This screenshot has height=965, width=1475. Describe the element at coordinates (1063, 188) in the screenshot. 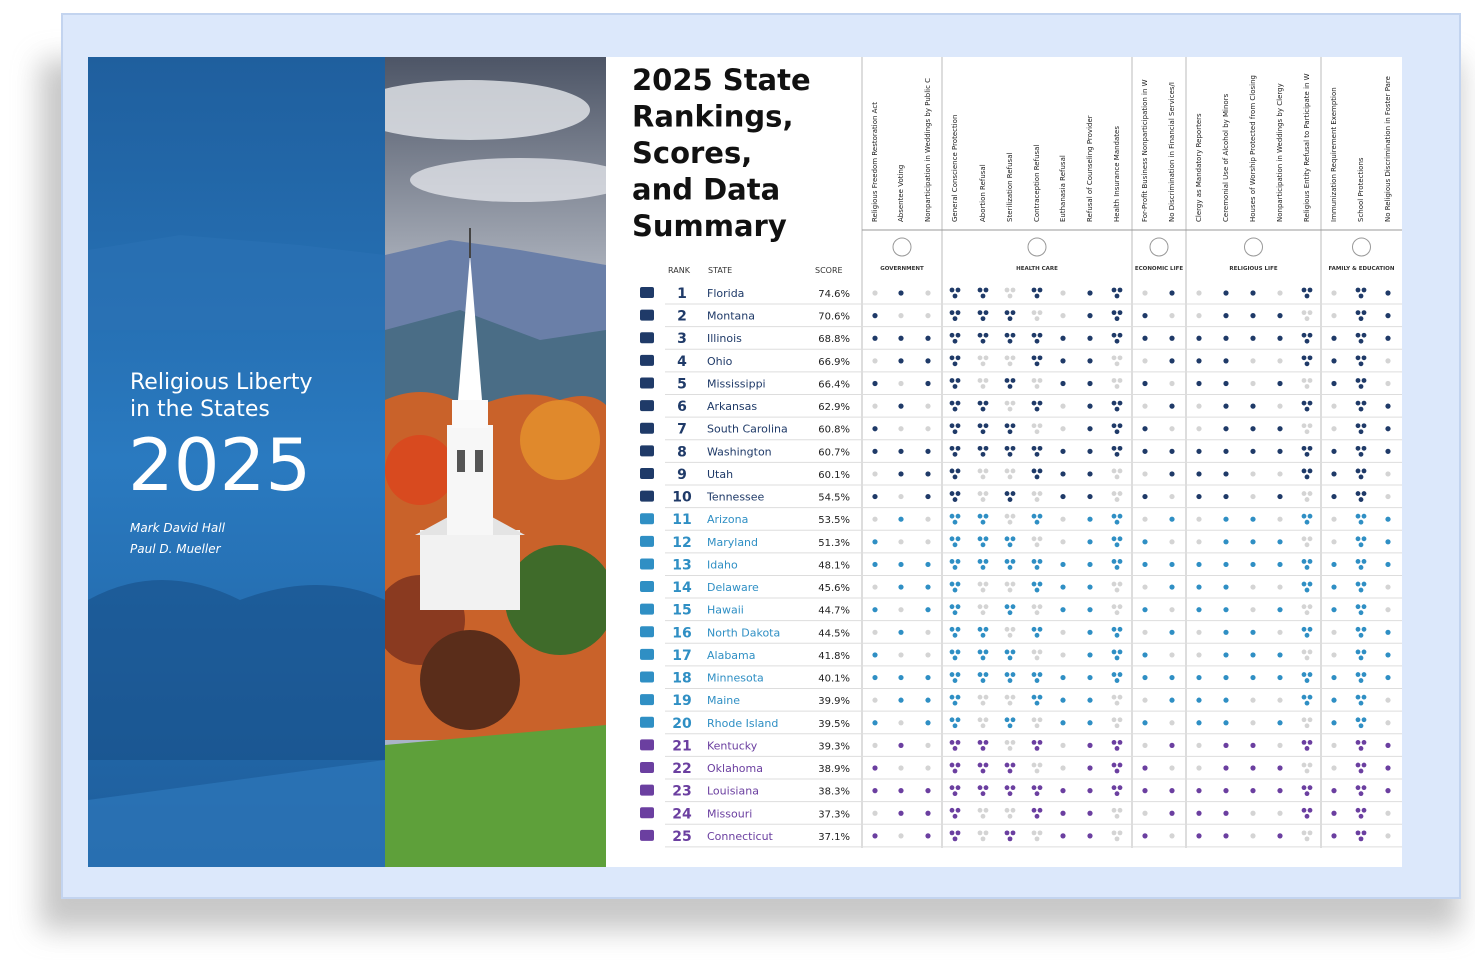

I see `column-header: Euthanasia Refusal` at that location.